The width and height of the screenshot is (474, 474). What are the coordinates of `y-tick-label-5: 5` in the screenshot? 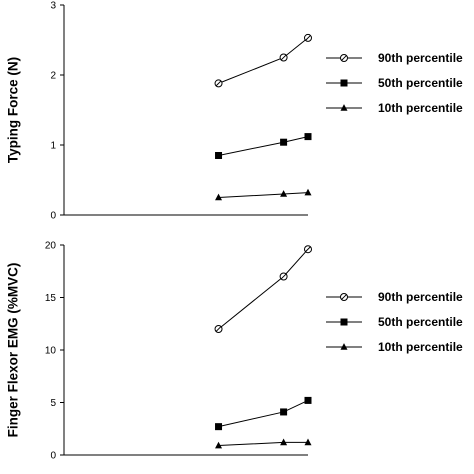 It's located at (53, 403).